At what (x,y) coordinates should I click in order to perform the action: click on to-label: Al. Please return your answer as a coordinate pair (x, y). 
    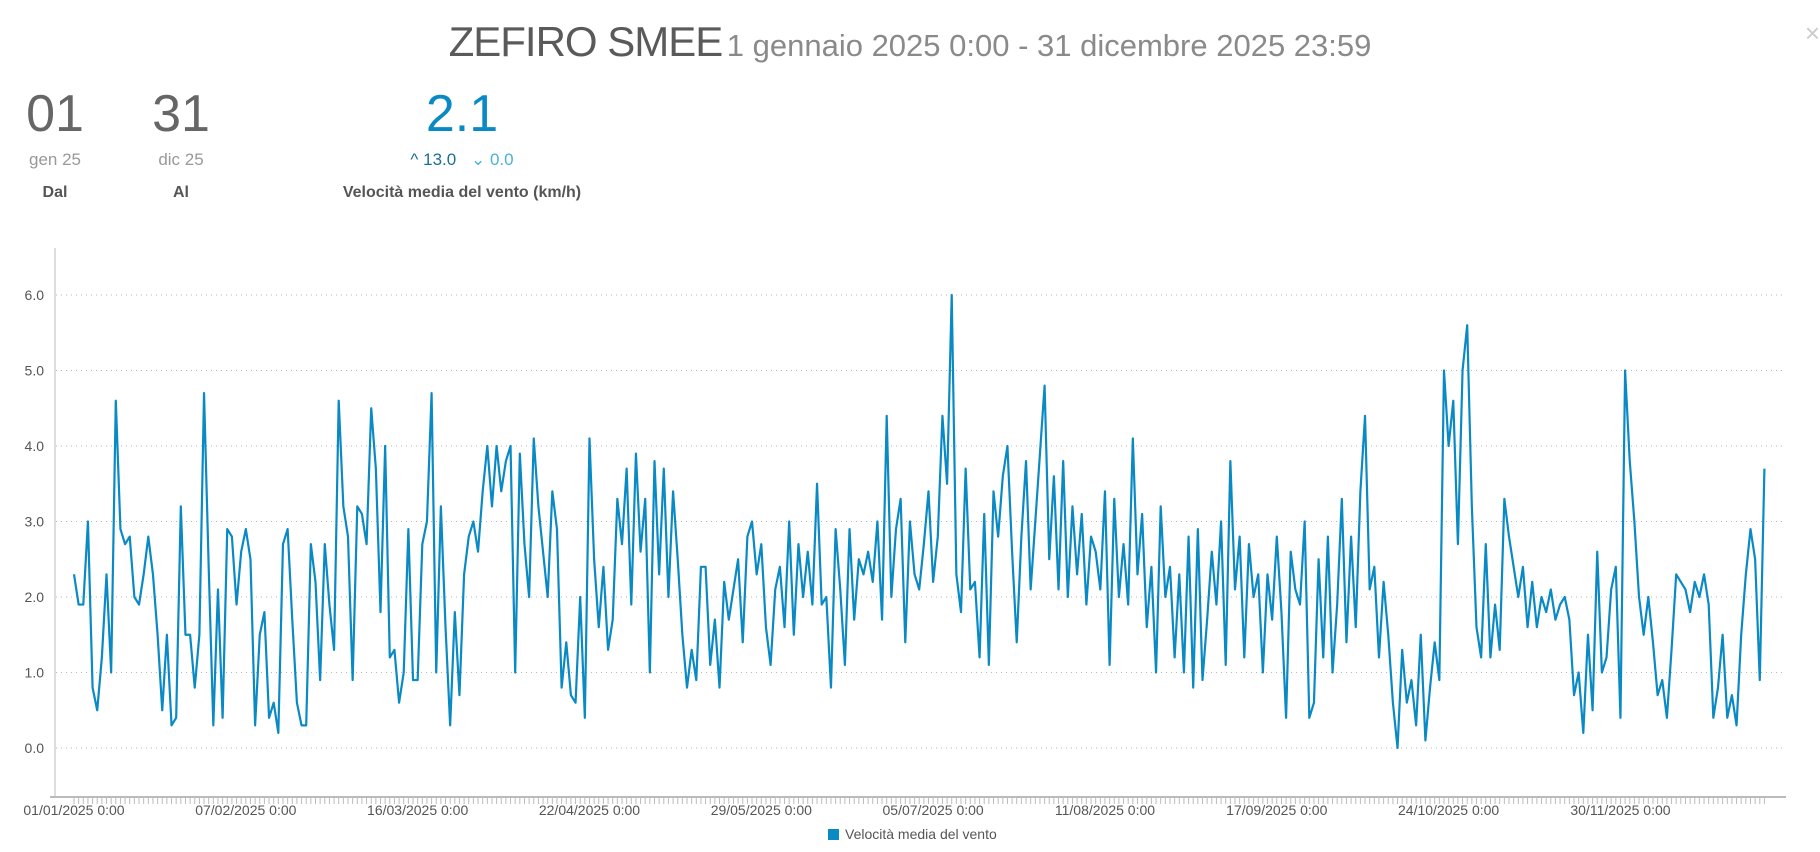
    Looking at the image, I should click on (181, 192).